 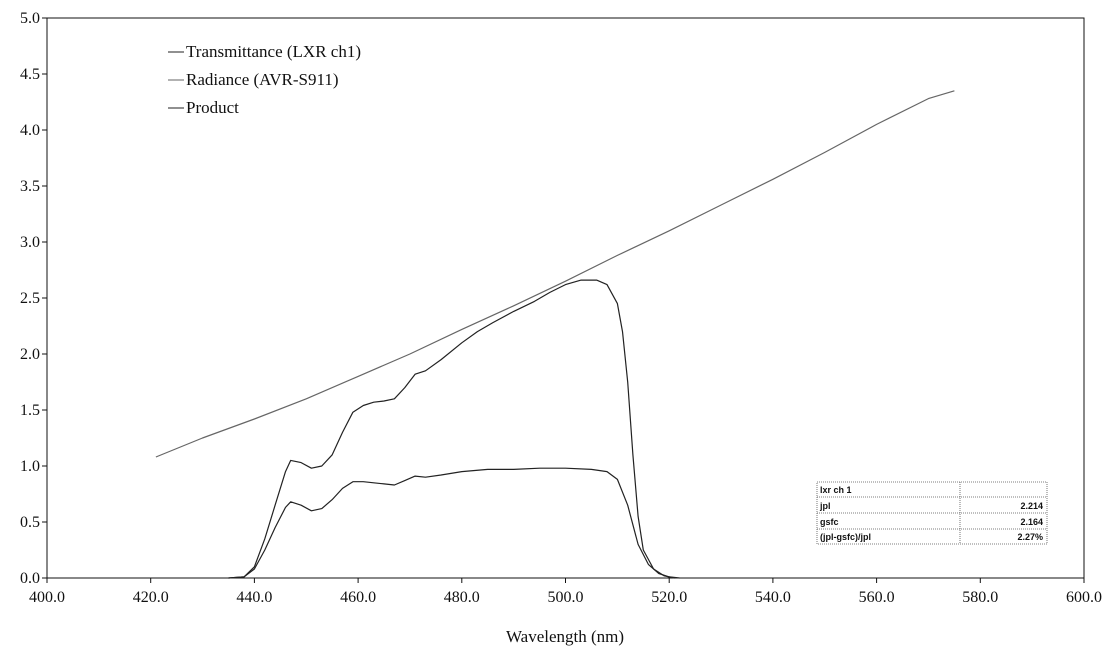 What do you see at coordinates (1031, 522) in the screenshot?
I see `inset-table-value: 2.164` at bounding box center [1031, 522].